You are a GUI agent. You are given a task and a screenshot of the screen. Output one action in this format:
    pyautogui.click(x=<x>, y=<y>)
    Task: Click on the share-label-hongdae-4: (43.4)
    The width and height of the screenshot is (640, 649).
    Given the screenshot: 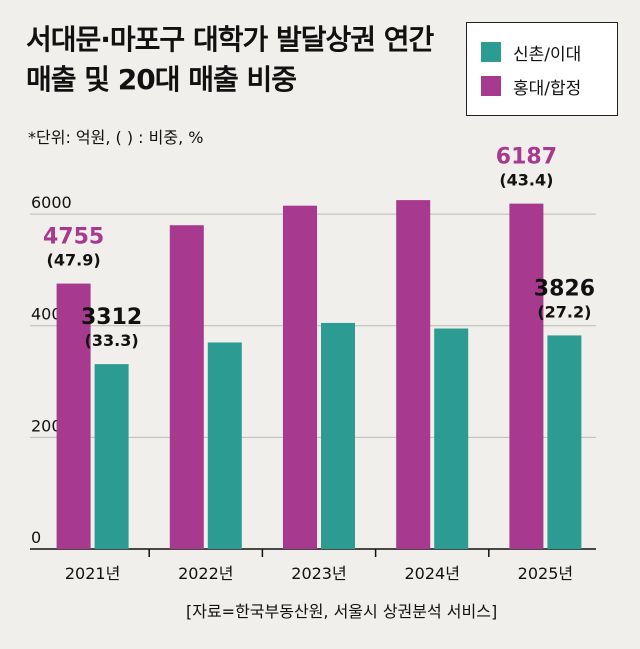 What is the action you would take?
    pyautogui.click(x=526, y=180)
    